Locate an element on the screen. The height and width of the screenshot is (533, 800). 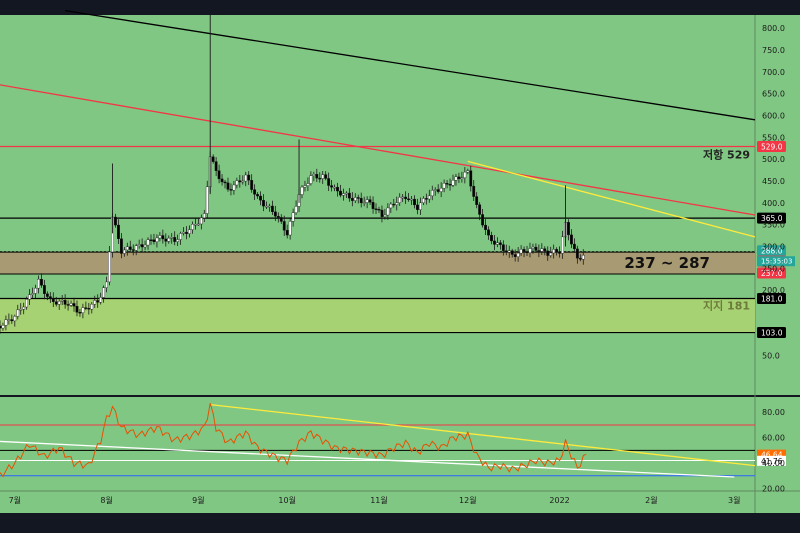
price-tick-label: 500.0 is located at coordinates (773, 159).